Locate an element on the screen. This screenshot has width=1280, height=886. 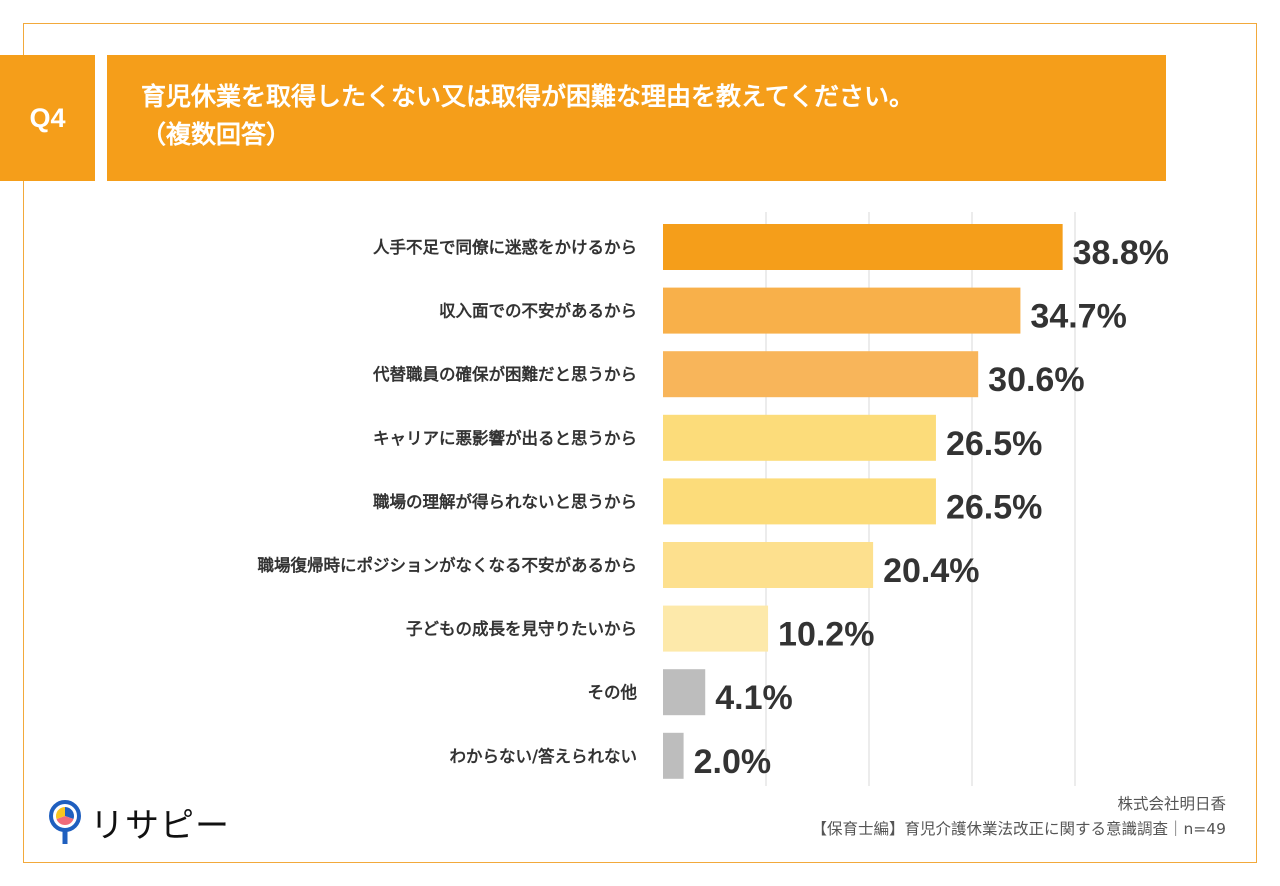
logo: リサピー is located at coordinates (139, 822).